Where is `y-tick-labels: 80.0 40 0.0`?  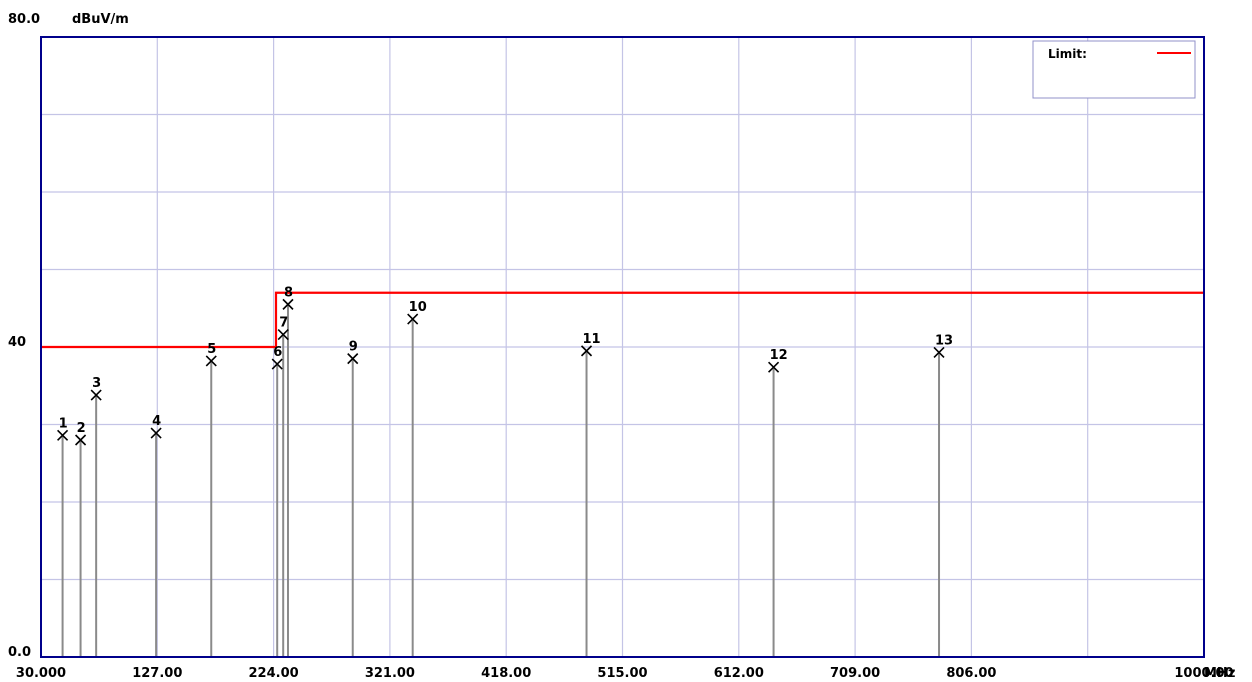 y-tick-labels: 80.0 40 0.0 is located at coordinates (24, 336).